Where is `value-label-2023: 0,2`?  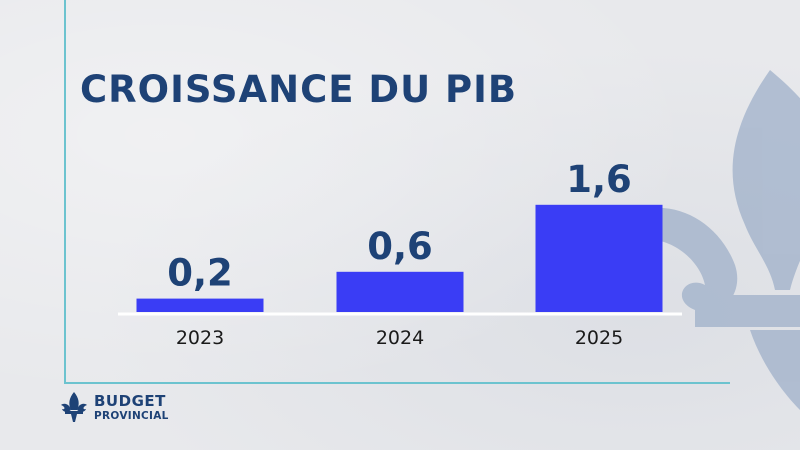
value-label-2023: 0,2 is located at coordinates (200, 273).